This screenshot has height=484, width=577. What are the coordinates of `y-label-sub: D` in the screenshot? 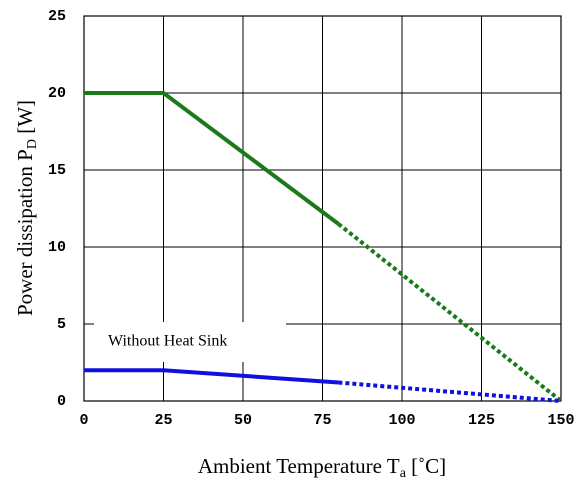 It's located at (32, 144).